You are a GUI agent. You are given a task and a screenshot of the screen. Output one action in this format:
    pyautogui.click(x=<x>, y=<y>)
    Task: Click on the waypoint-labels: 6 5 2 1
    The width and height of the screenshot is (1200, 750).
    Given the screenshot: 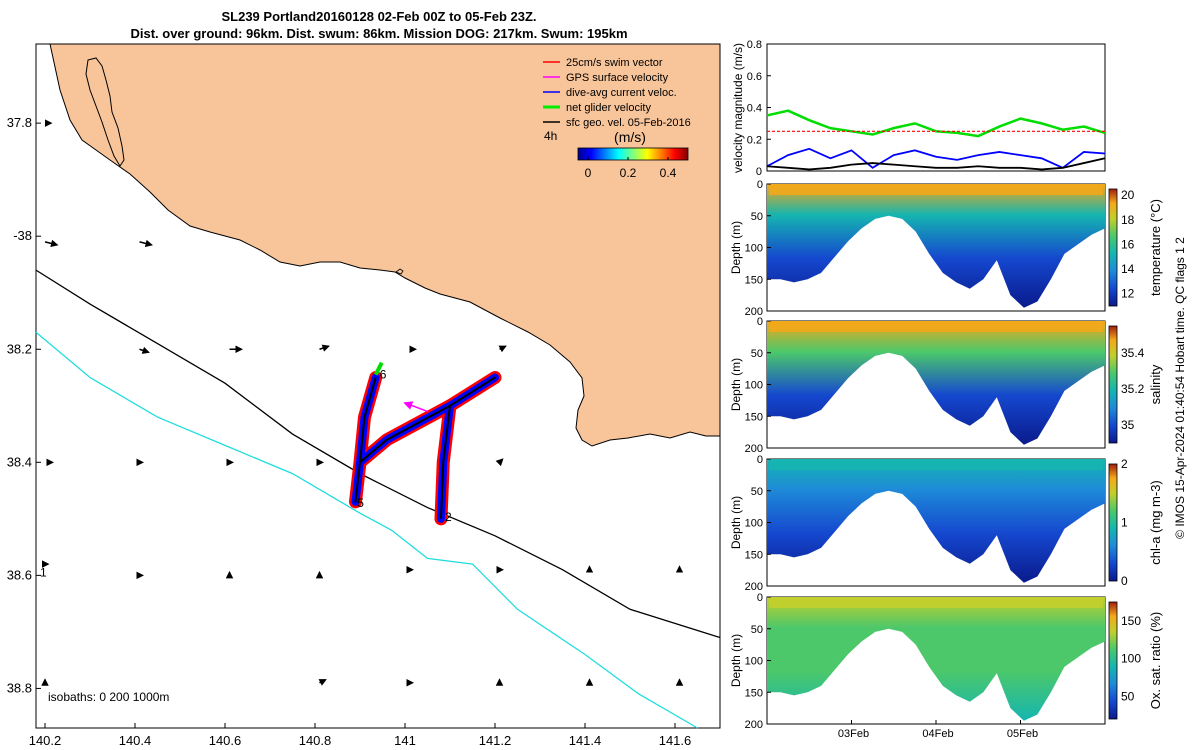 What is the action you would take?
    pyautogui.click(x=246, y=474)
    